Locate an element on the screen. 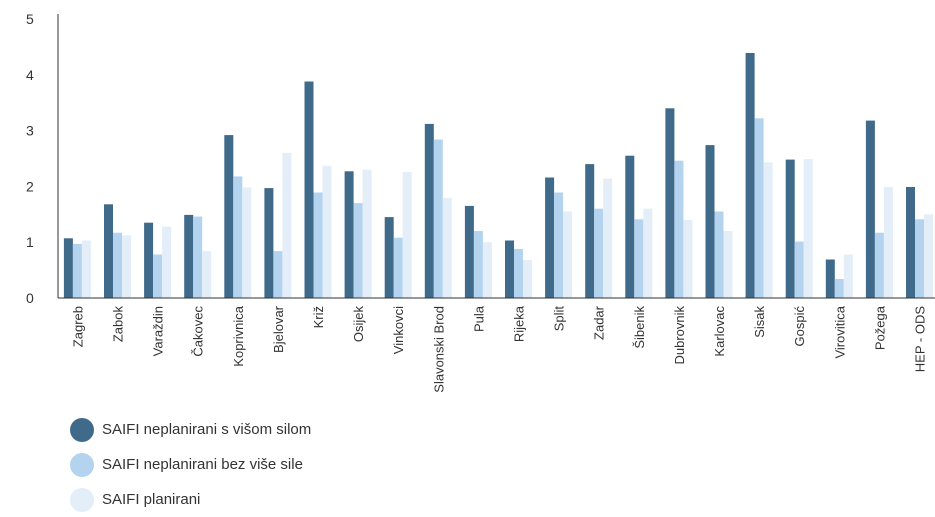 The height and width of the screenshot is (517, 935). legend-item-series-3: SAIFI planirani is located at coordinates (190, 499).